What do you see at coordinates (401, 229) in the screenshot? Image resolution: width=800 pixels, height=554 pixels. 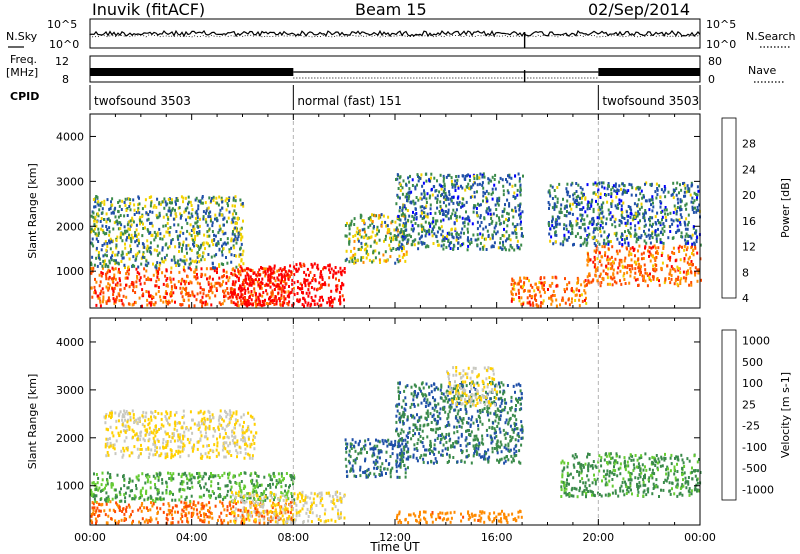 I see `data-cell-r3` at bounding box center [401, 229].